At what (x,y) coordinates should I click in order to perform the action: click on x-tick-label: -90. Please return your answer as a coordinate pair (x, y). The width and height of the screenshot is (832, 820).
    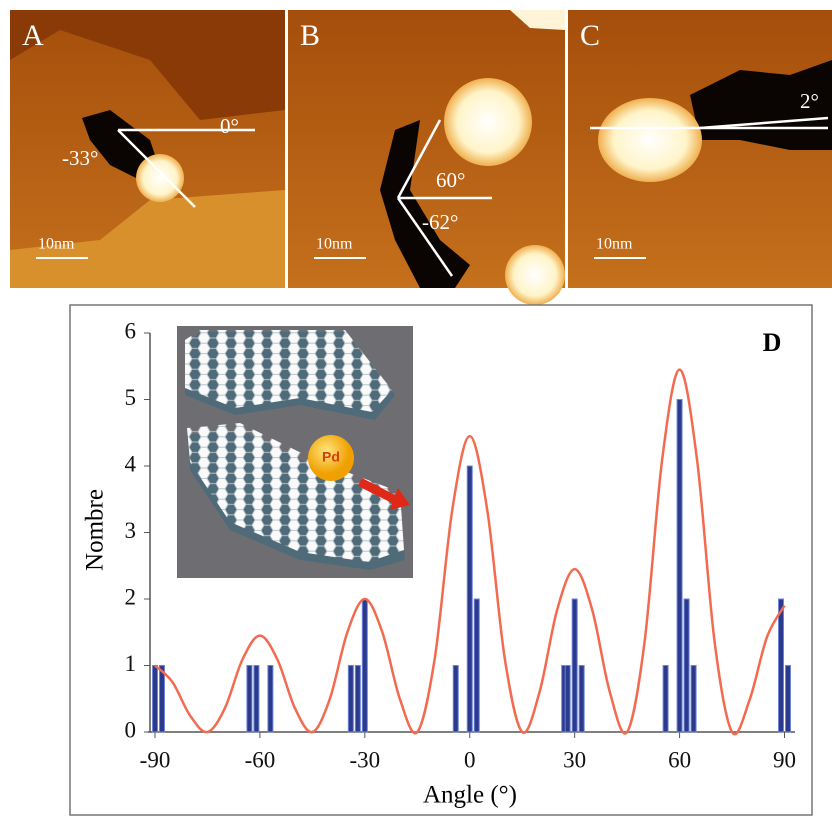
    Looking at the image, I should click on (155, 759).